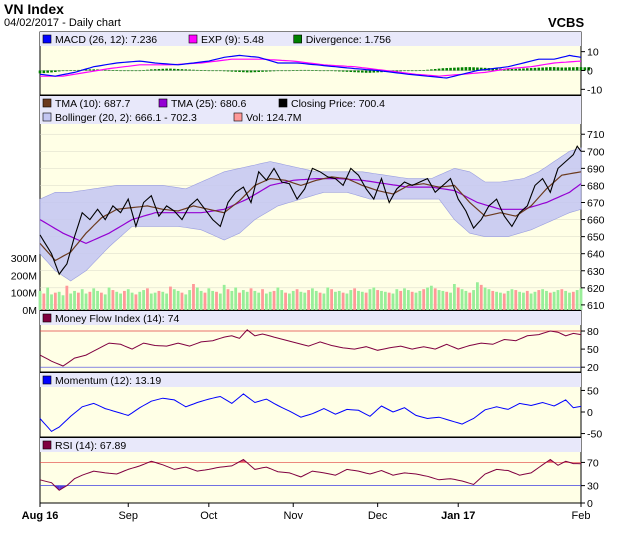 This screenshot has height=535, width=620. Describe the element at coordinates (594, 90) in the screenshot. I see `macd-axis-tick-label: -10` at that location.